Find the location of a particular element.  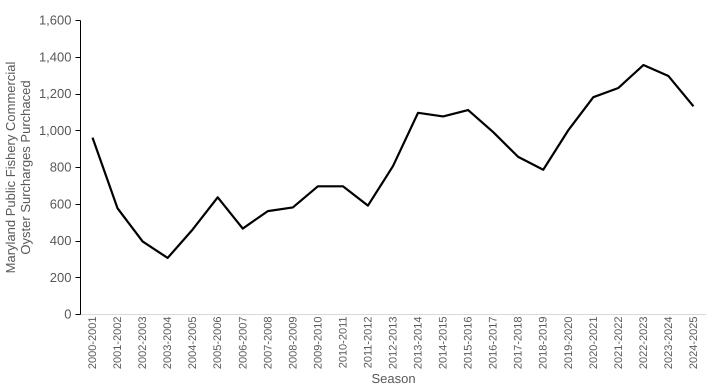

x-tick-label: 2020-2021 is located at coordinates (594, 343).